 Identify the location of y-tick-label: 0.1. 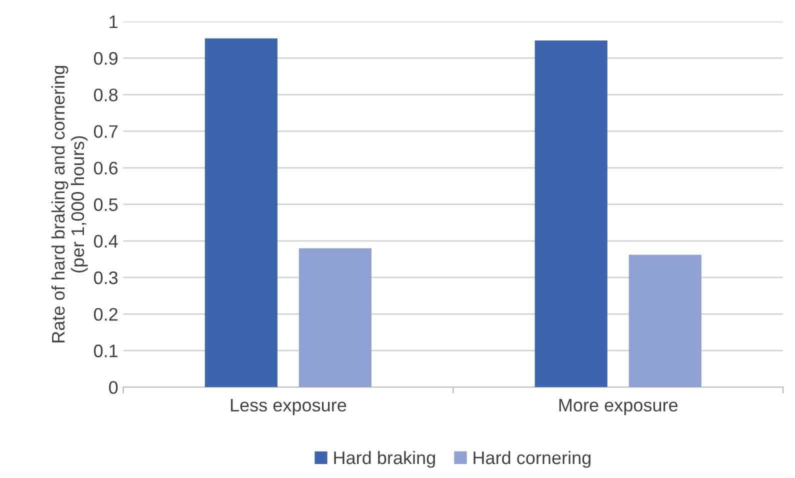
(106, 351).